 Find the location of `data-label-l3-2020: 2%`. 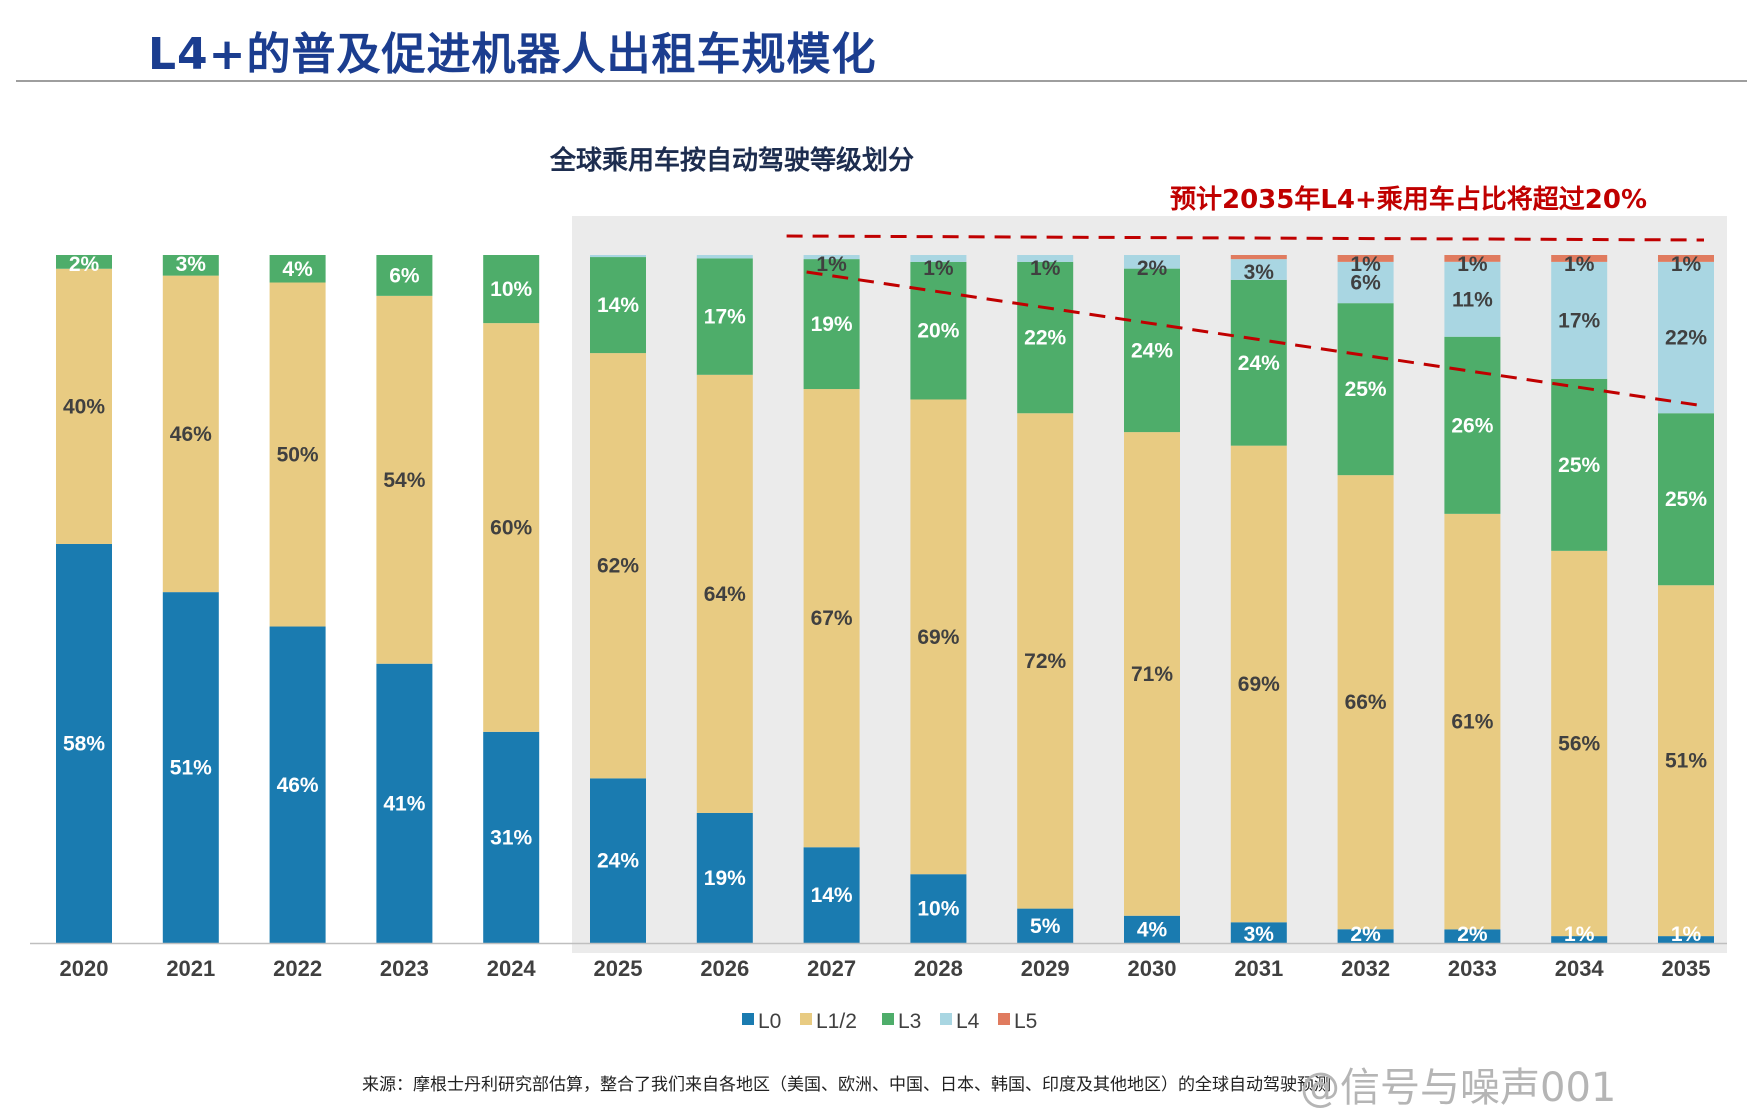

data-label-l3-2020: 2% is located at coordinates (84, 264).